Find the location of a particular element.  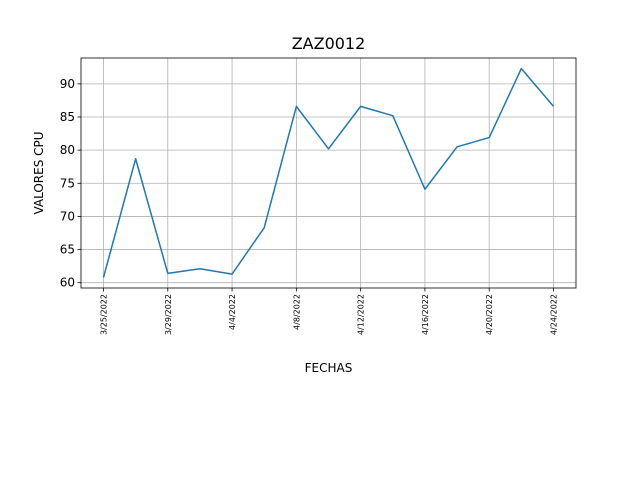

x-tick-label: 4/20/2022 is located at coordinates (489, 314).